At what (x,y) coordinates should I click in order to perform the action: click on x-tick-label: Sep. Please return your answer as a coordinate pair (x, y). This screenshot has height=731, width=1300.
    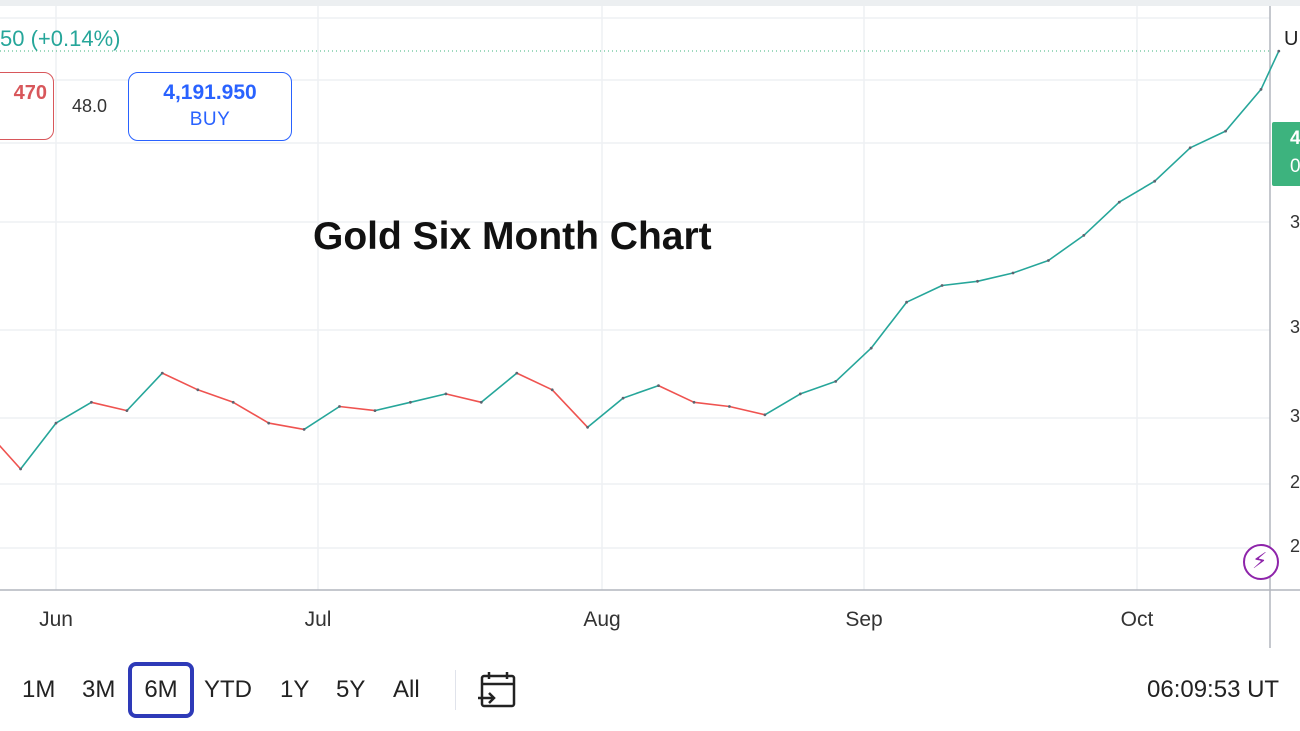
    Looking at the image, I should click on (864, 619).